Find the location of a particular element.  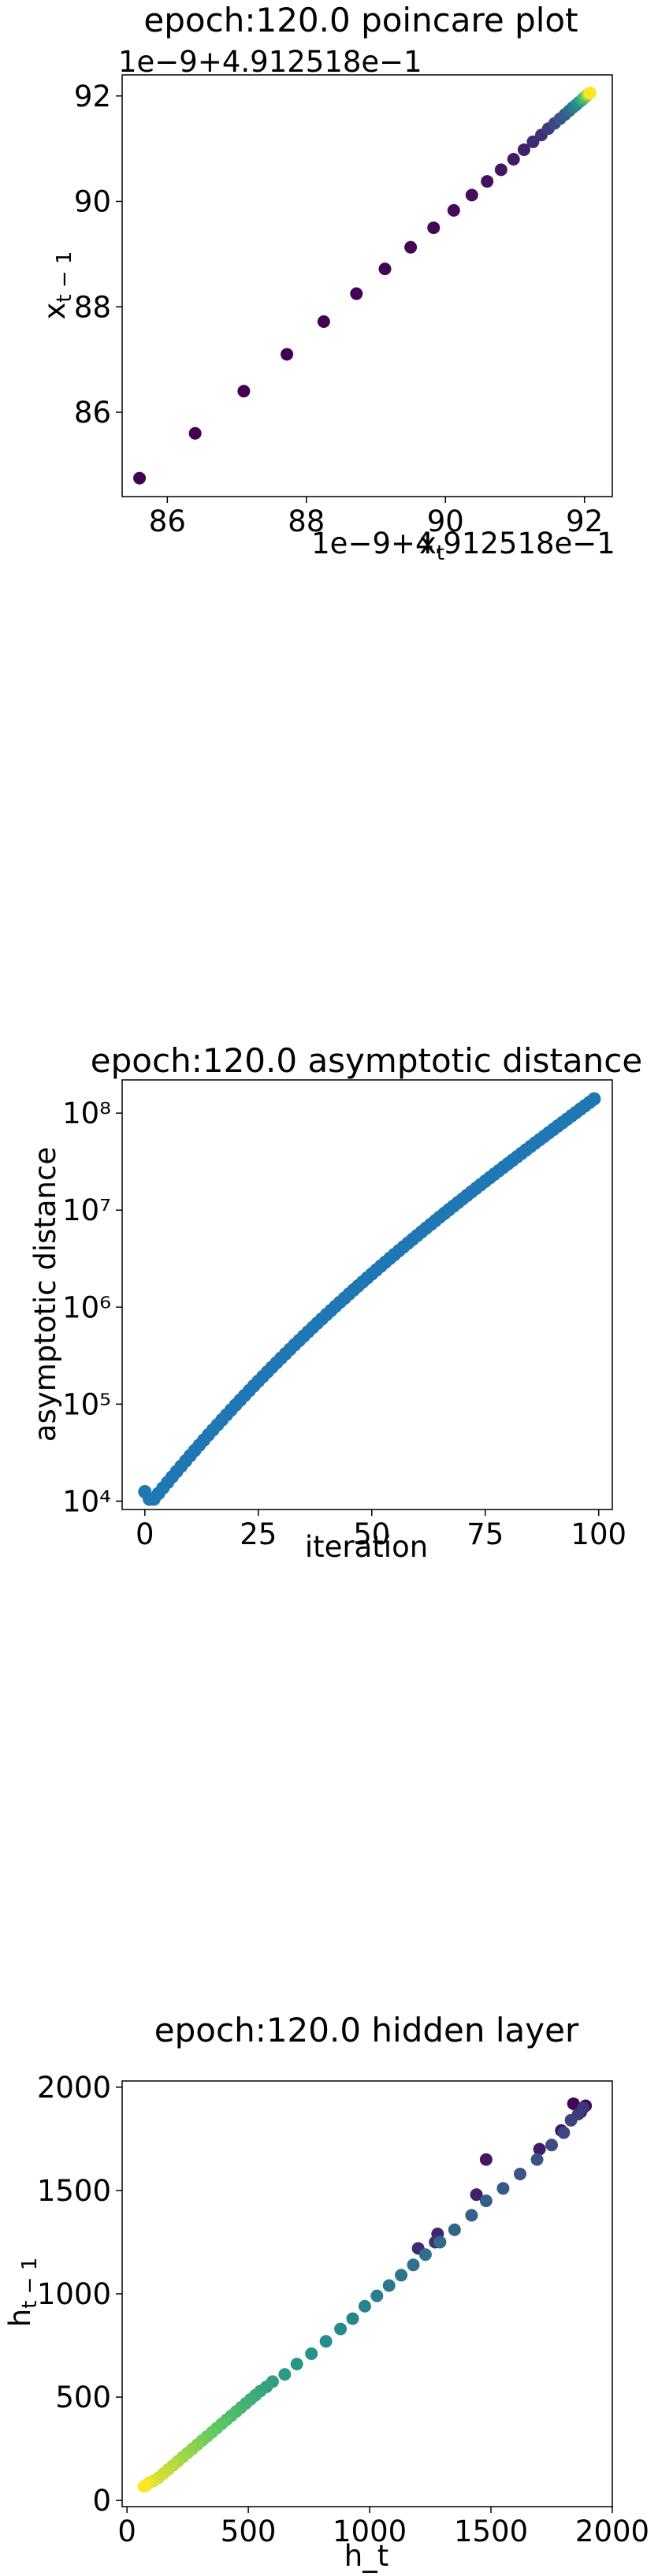

x-tick-label: 86 is located at coordinates (167, 521).